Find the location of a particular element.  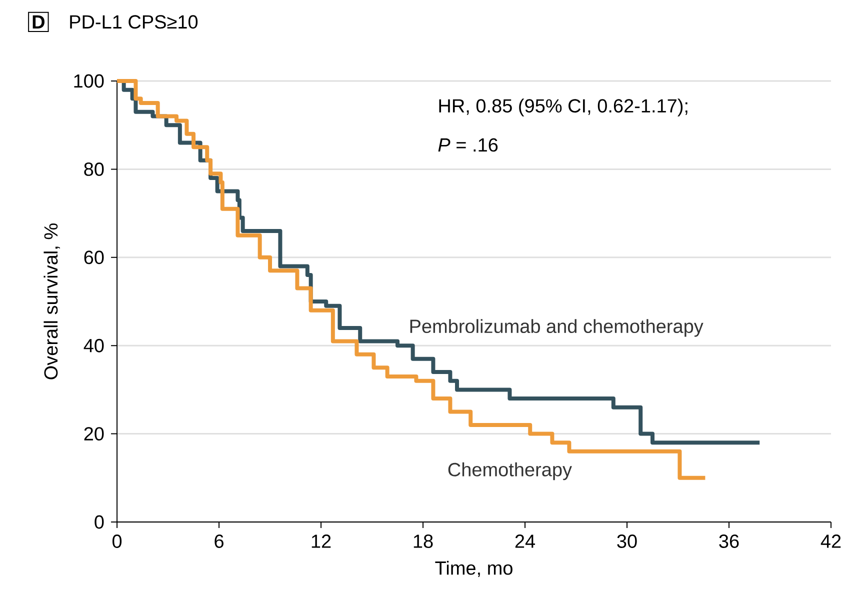

y-tick-label: 80 is located at coordinates (94, 169).